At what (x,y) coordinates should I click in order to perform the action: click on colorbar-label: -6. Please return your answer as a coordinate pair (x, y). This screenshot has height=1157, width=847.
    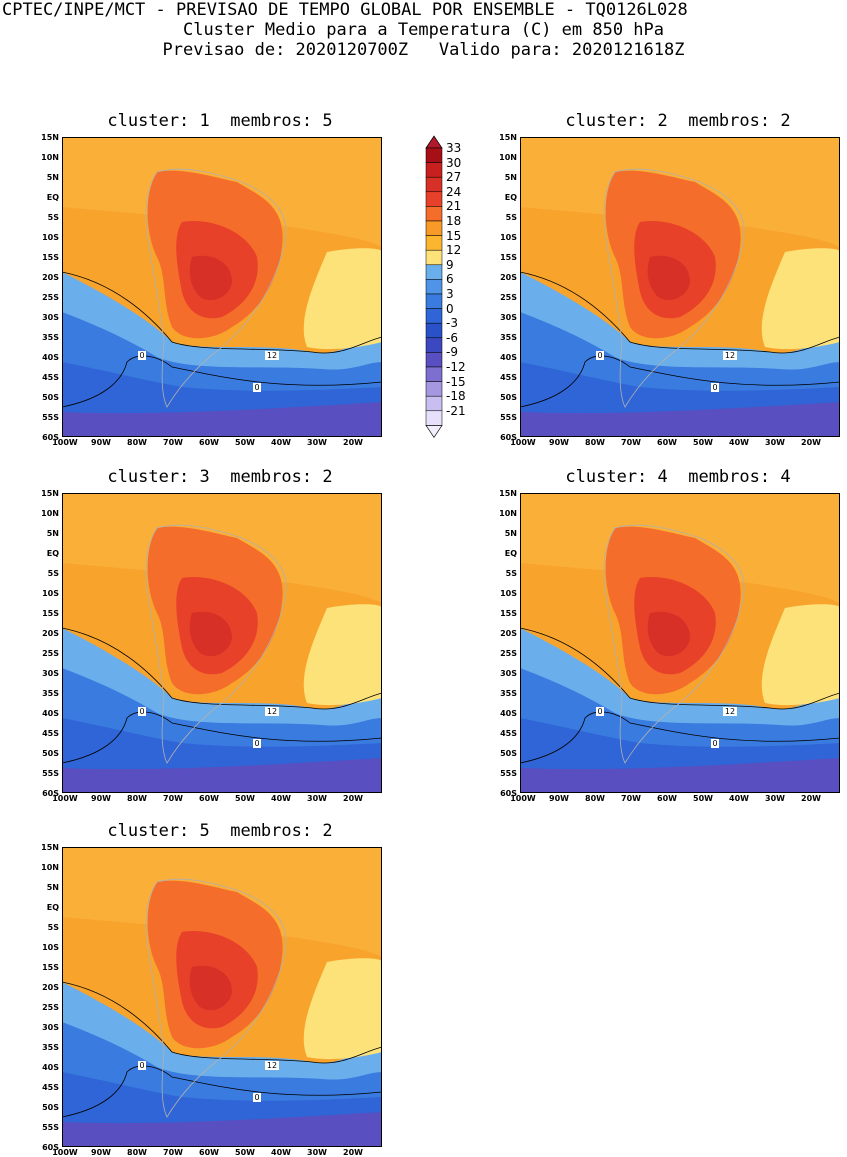
    Looking at the image, I should click on (452, 337).